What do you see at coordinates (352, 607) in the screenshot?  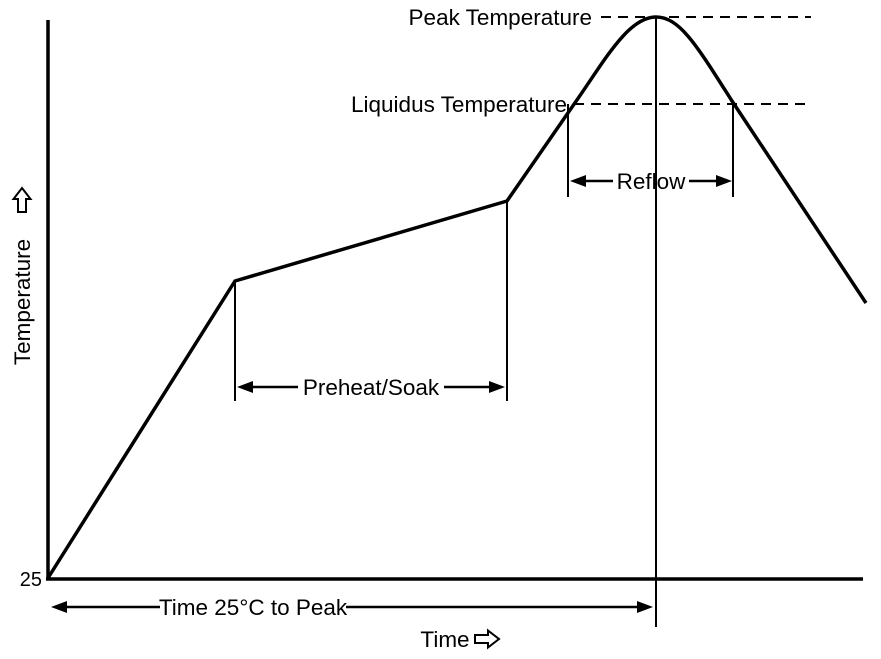 I see `time-to-peak-arrow: Time 25°C to Peak` at bounding box center [352, 607].